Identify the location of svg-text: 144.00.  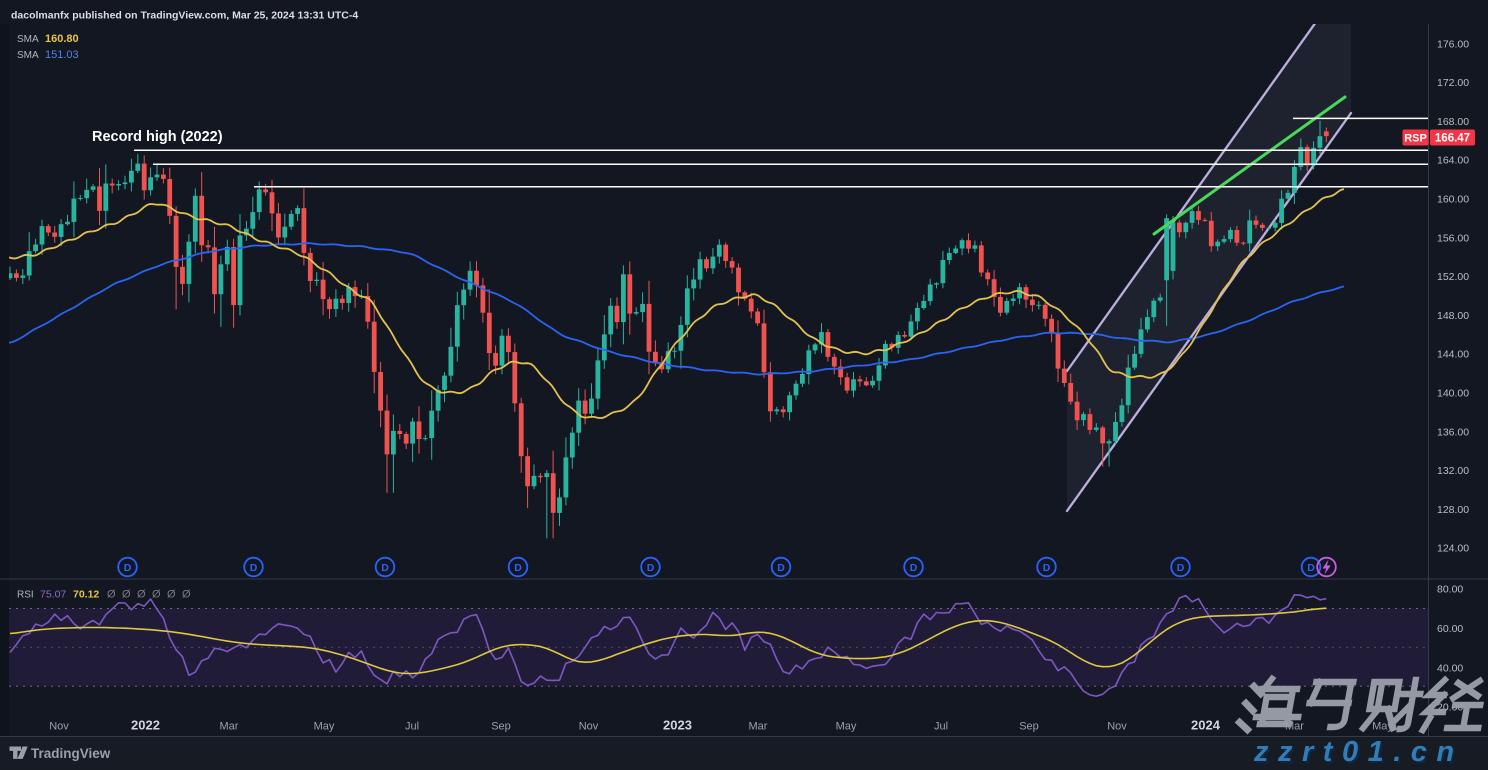
(1453, 355).